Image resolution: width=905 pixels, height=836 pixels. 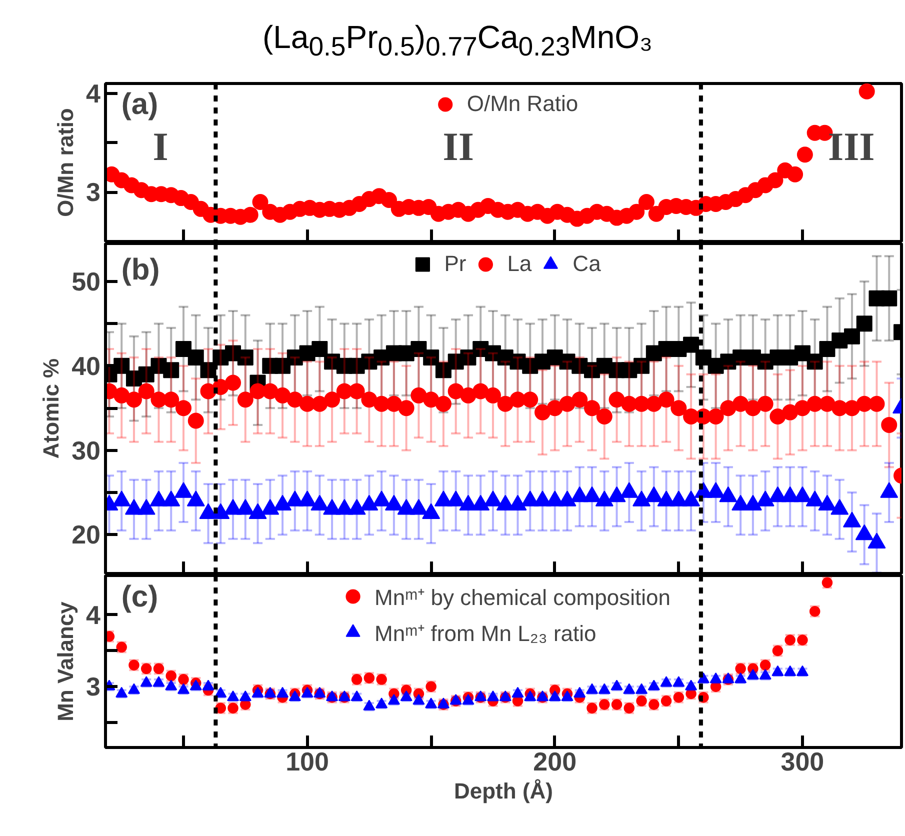 What do you see at coordinates (139, 105) in the screenshot?
I see `annotation: (a)` at bounding box center [139, 105].